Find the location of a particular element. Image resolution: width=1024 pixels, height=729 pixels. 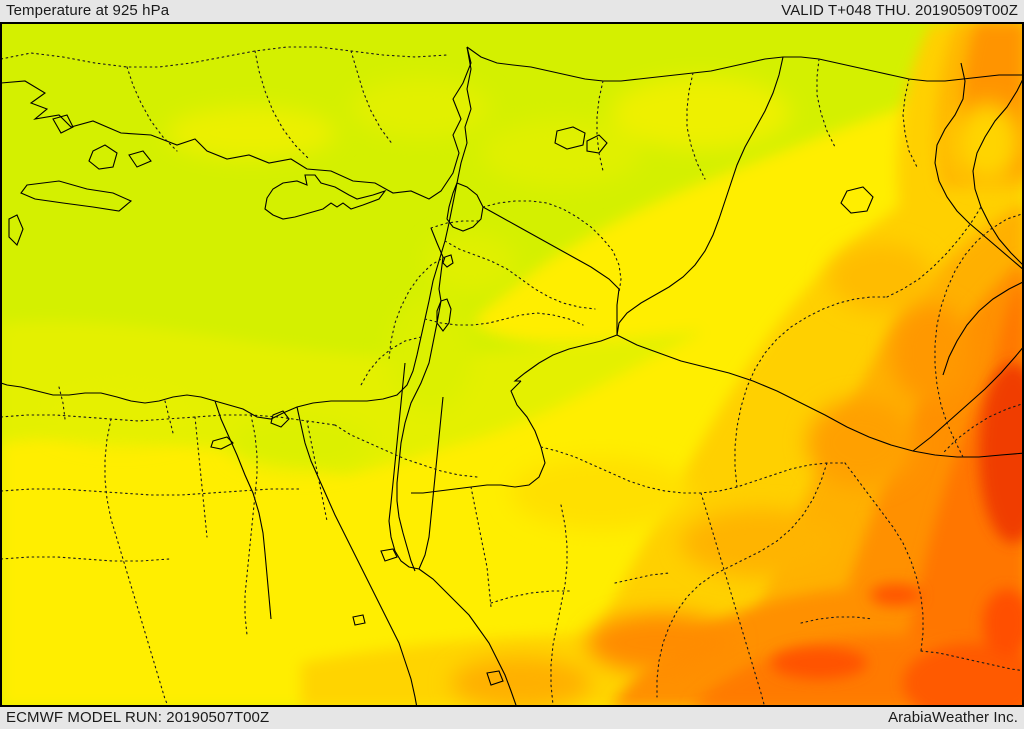

map-frame-left is located at coordinates (1, 364).